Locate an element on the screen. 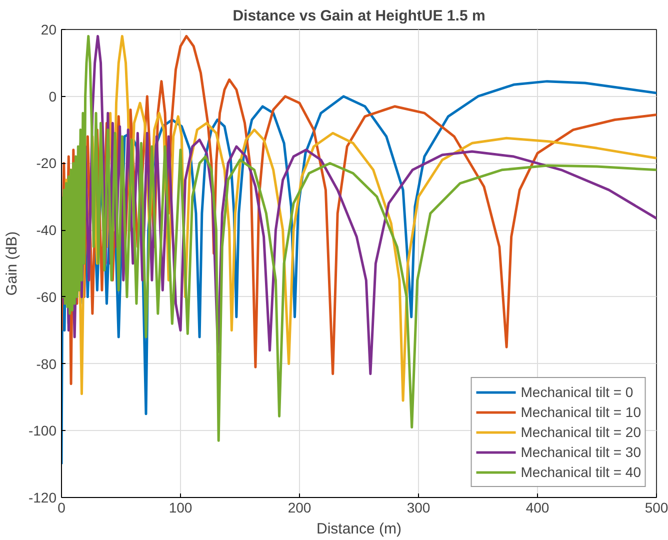 The image size is (668, 540). y-tick-label: -80 is located at coordinates (46, 364).